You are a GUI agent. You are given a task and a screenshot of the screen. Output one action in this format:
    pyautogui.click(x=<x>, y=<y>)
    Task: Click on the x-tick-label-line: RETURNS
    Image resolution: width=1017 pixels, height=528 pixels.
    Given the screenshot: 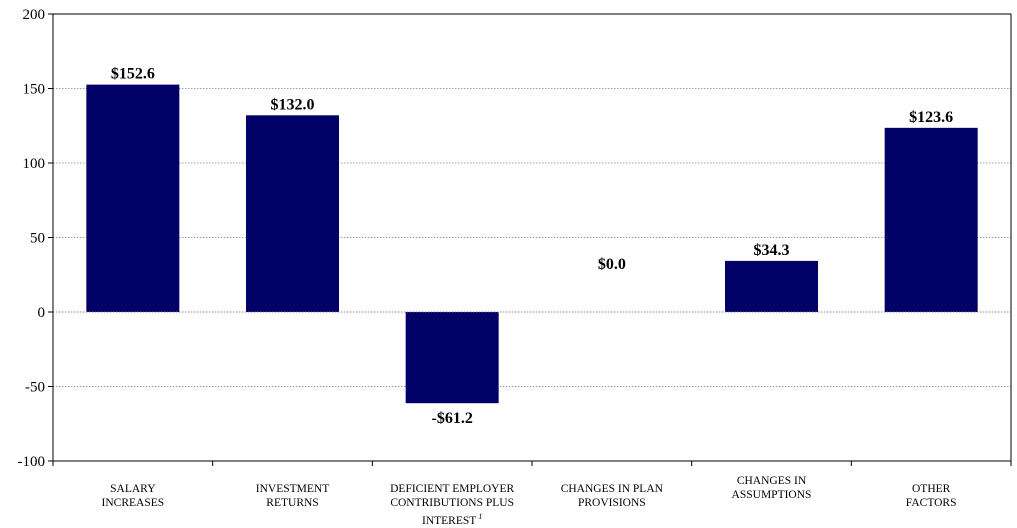 What is the action you would take?
    pyautogui.click(x=292, y=503)
    